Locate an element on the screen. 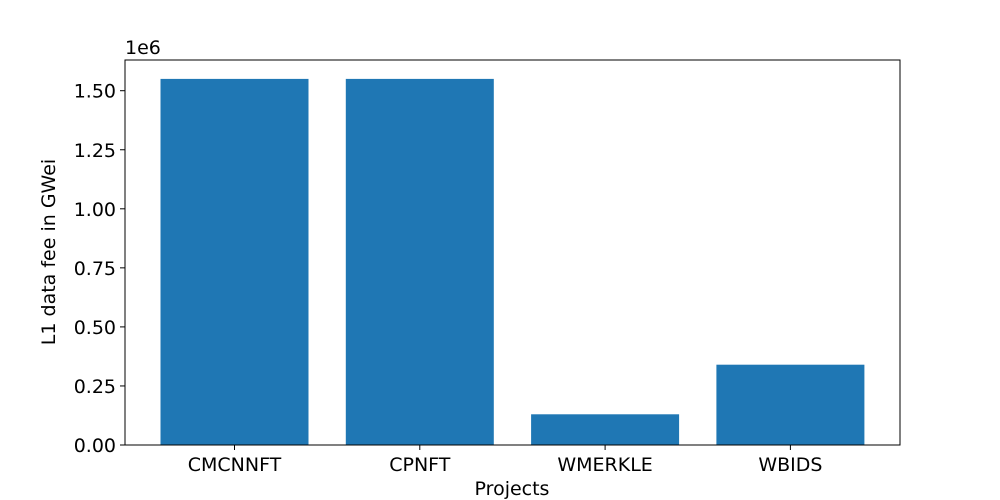 The height and width of the screenshot is (500, 1000). y-tick-label: 1.50 is located at coordinates (95, 92).